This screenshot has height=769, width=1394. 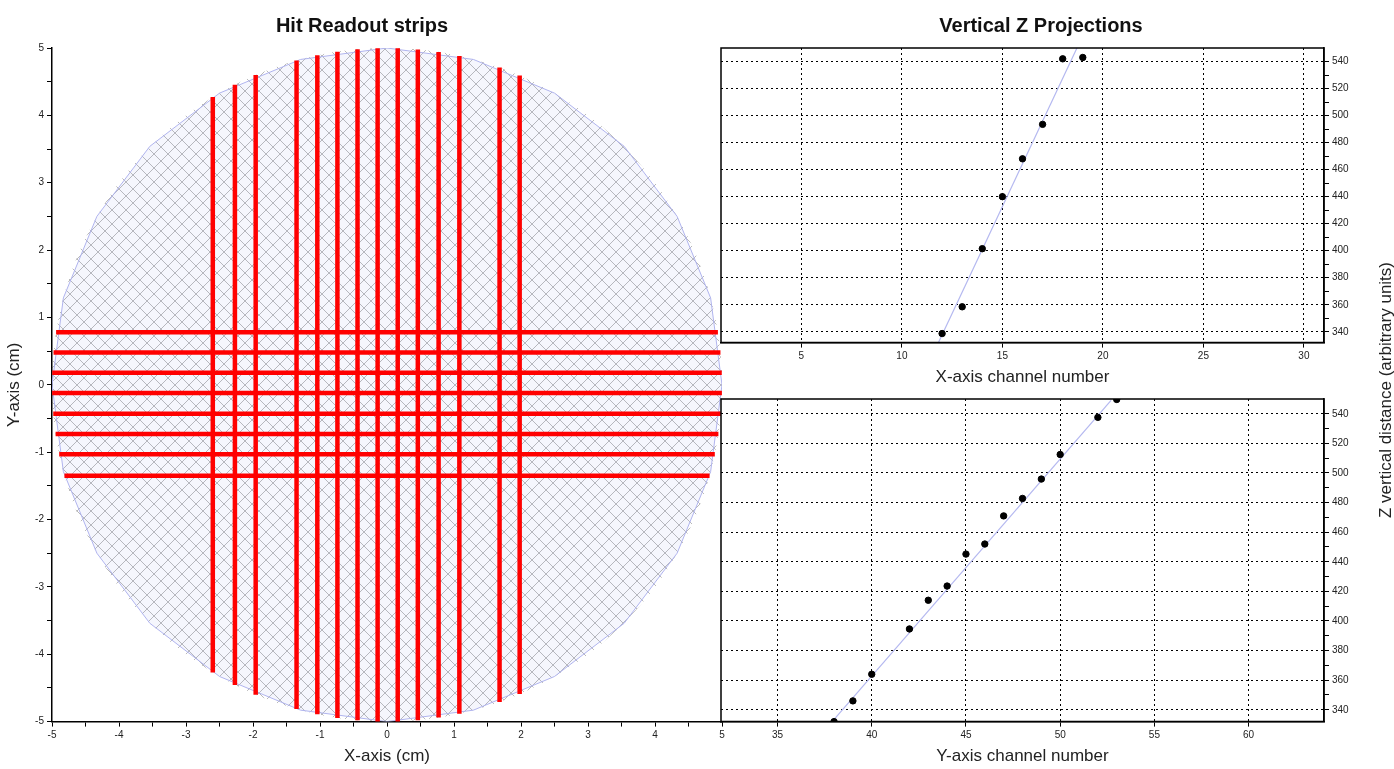 What do you see at coordinates (40, 451) in the screenshot?
I see `y-tick-label: -1` at bounding box center [40, 451].